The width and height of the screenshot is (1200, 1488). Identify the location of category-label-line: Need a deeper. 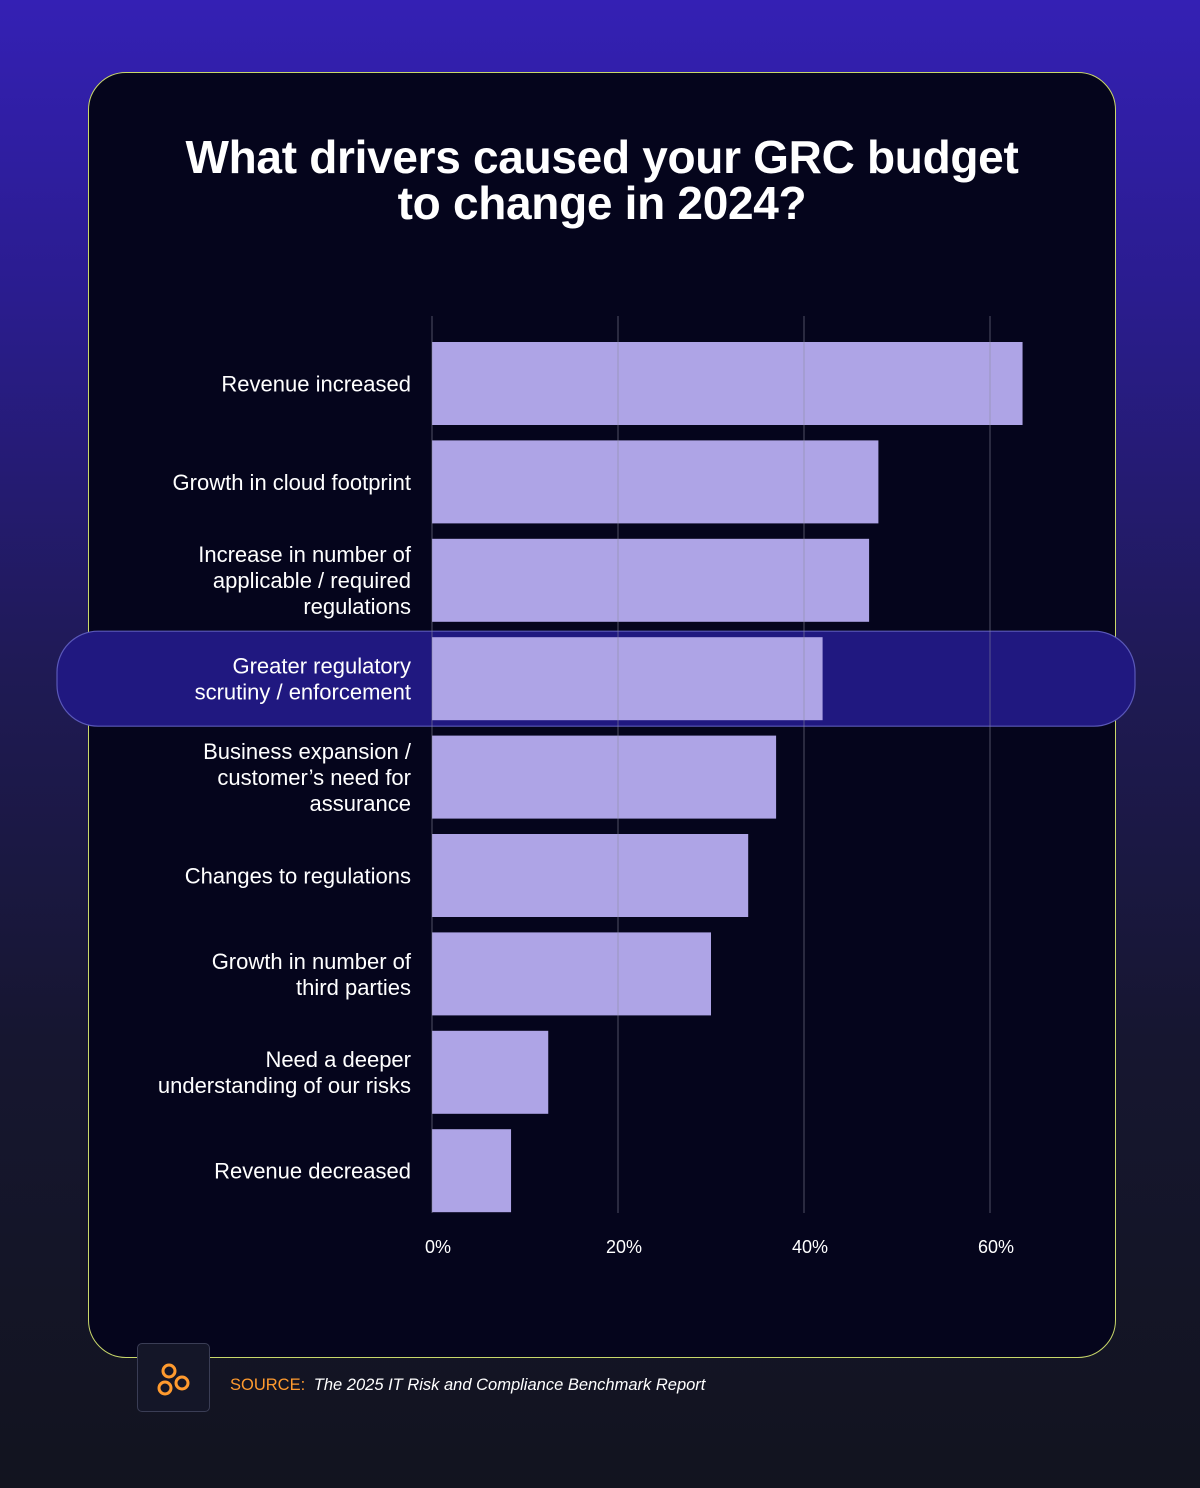
(338, 1059).